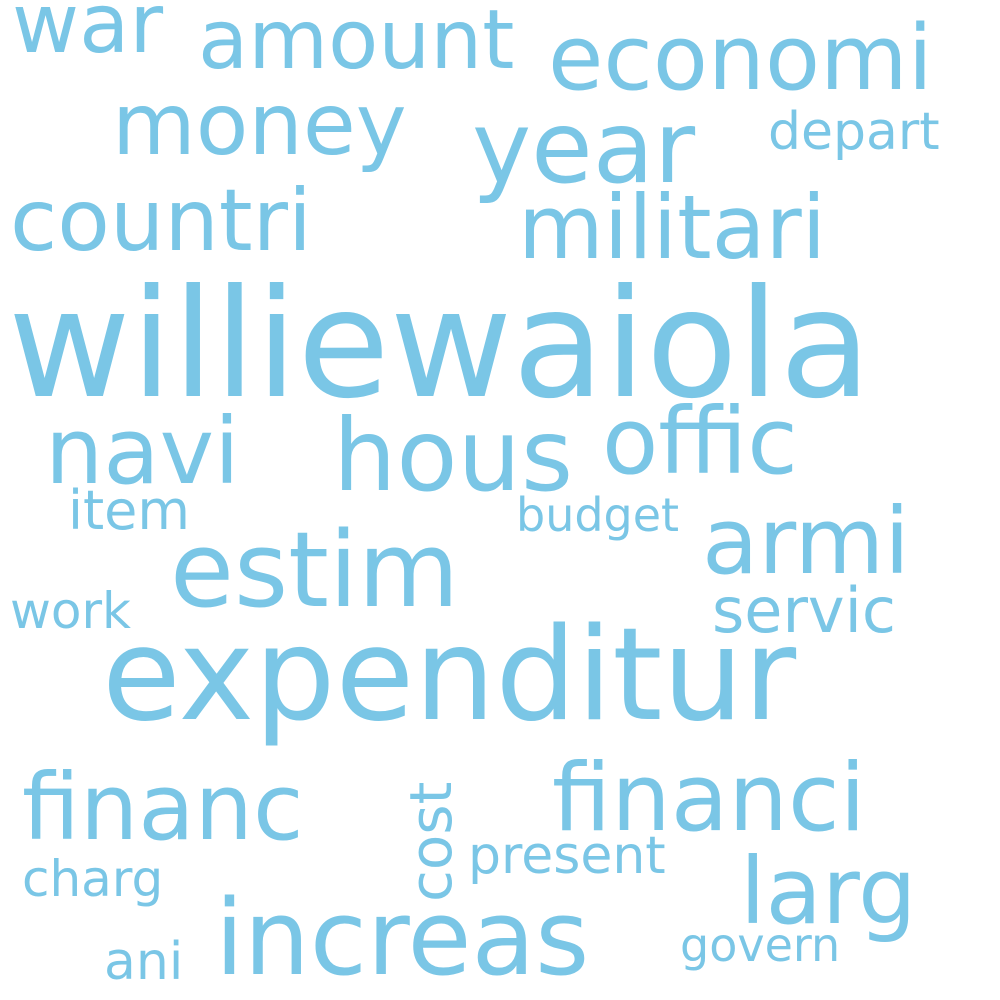 This screenshot has height=1000, width=1000. Describe the element at coordinates (142, 451) in the screenshot. I see `word-navi: navi` at that location.